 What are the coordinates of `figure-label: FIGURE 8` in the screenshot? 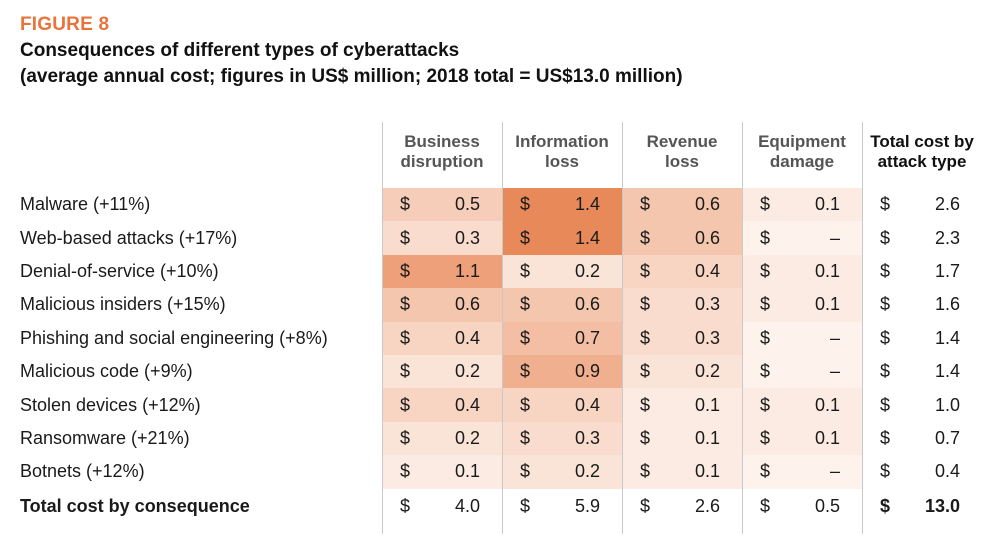 It's located at (65, 24).